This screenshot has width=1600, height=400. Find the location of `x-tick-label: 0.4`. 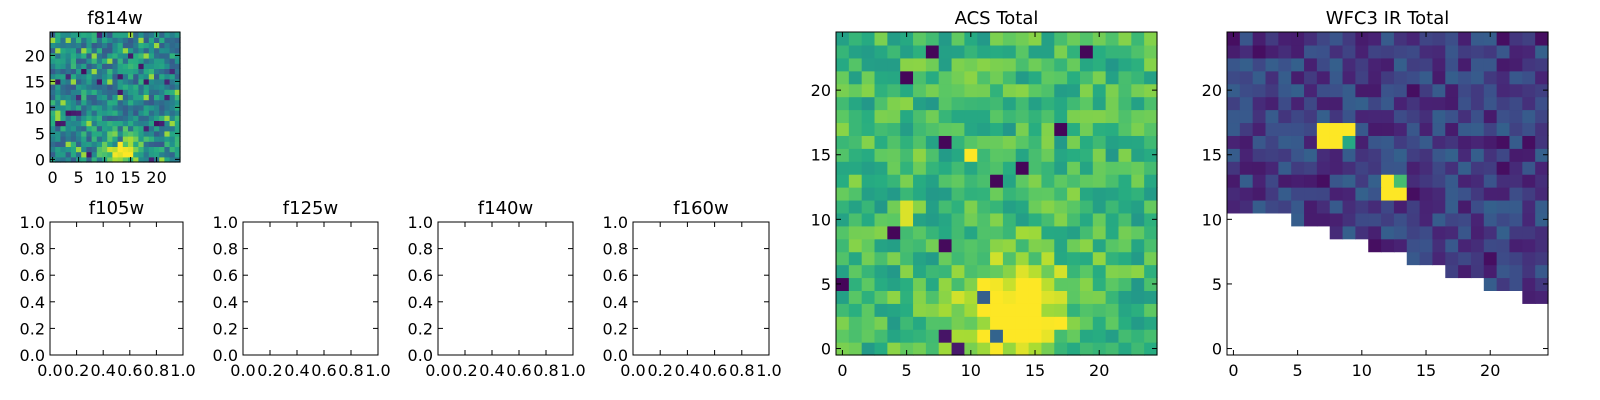

x-tick-label: 0.4 is located at coordinates (296, 370).